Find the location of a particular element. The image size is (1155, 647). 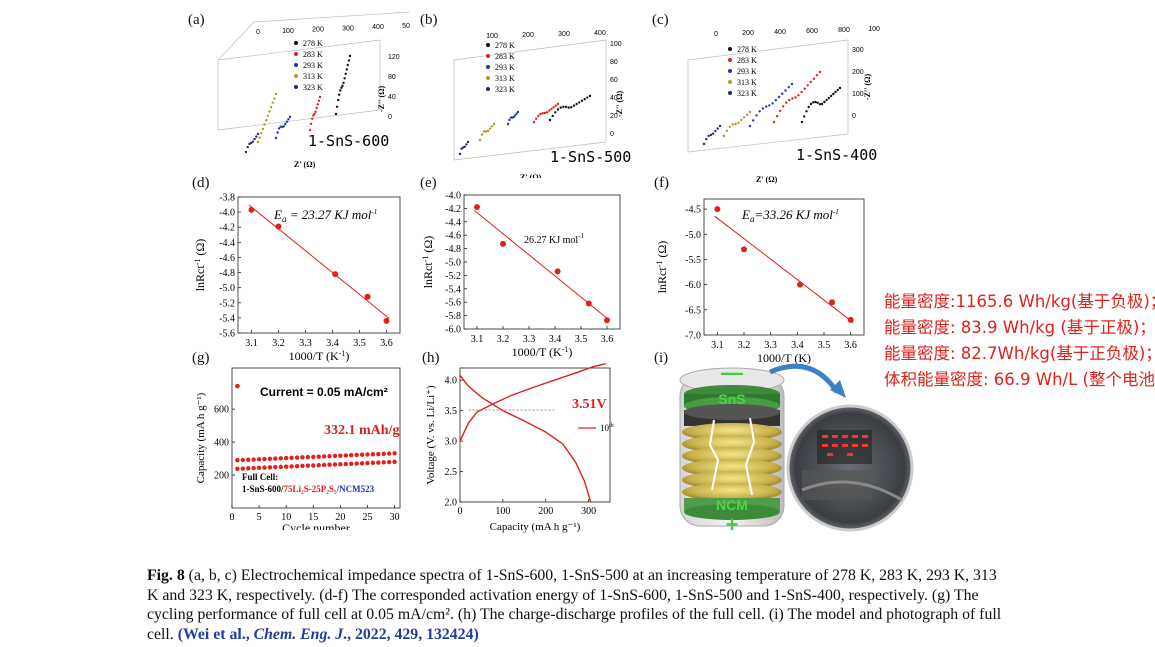

panel-d-label: (d) is located at coordinates (201, 183).